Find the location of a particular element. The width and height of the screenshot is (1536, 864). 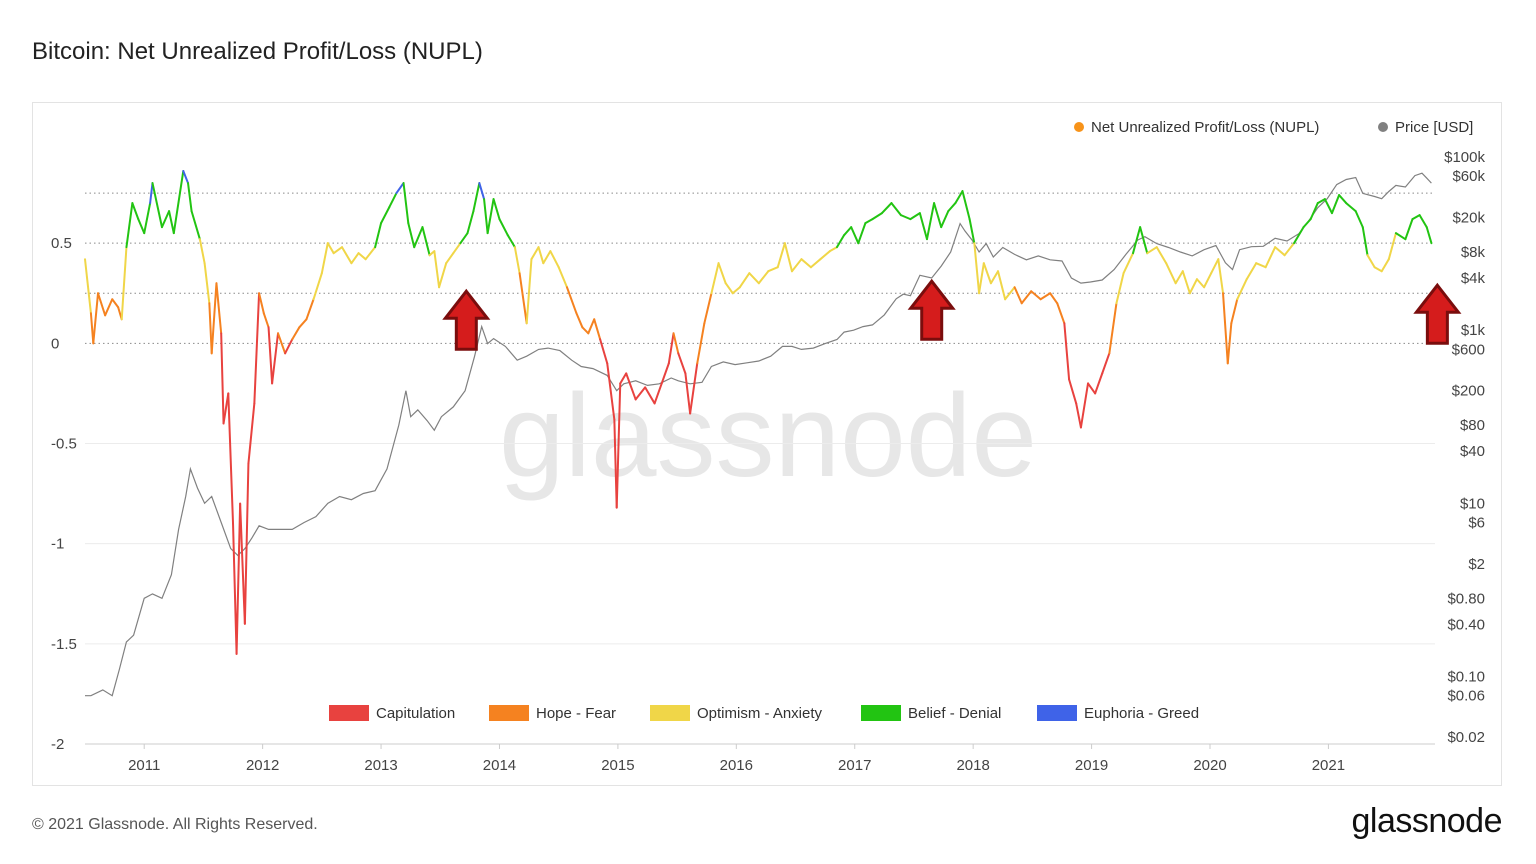

y-right-tick-label: $100k is located at coordinates (1464, 157).